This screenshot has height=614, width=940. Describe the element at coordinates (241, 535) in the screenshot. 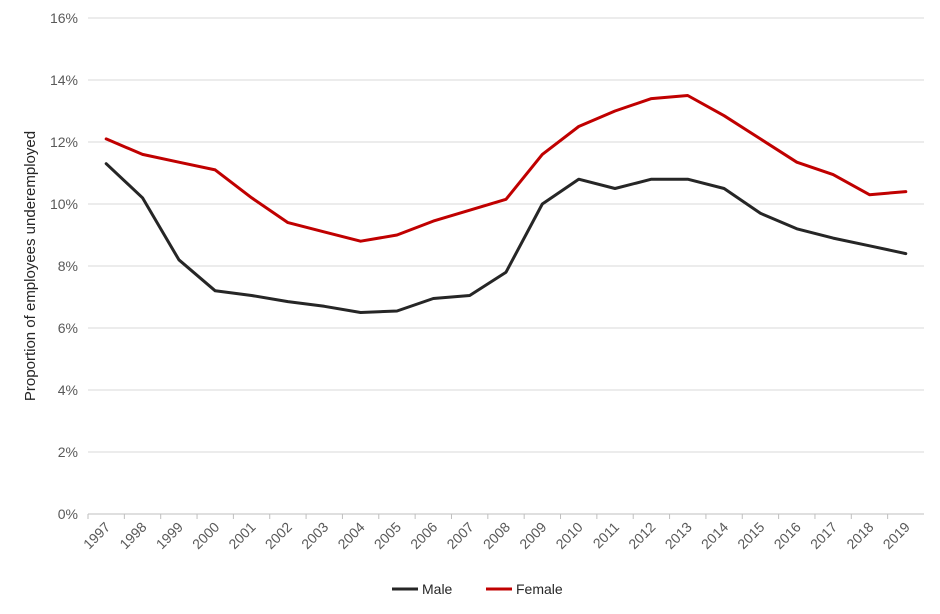

I see `x-tick-label: 2001` at that location.